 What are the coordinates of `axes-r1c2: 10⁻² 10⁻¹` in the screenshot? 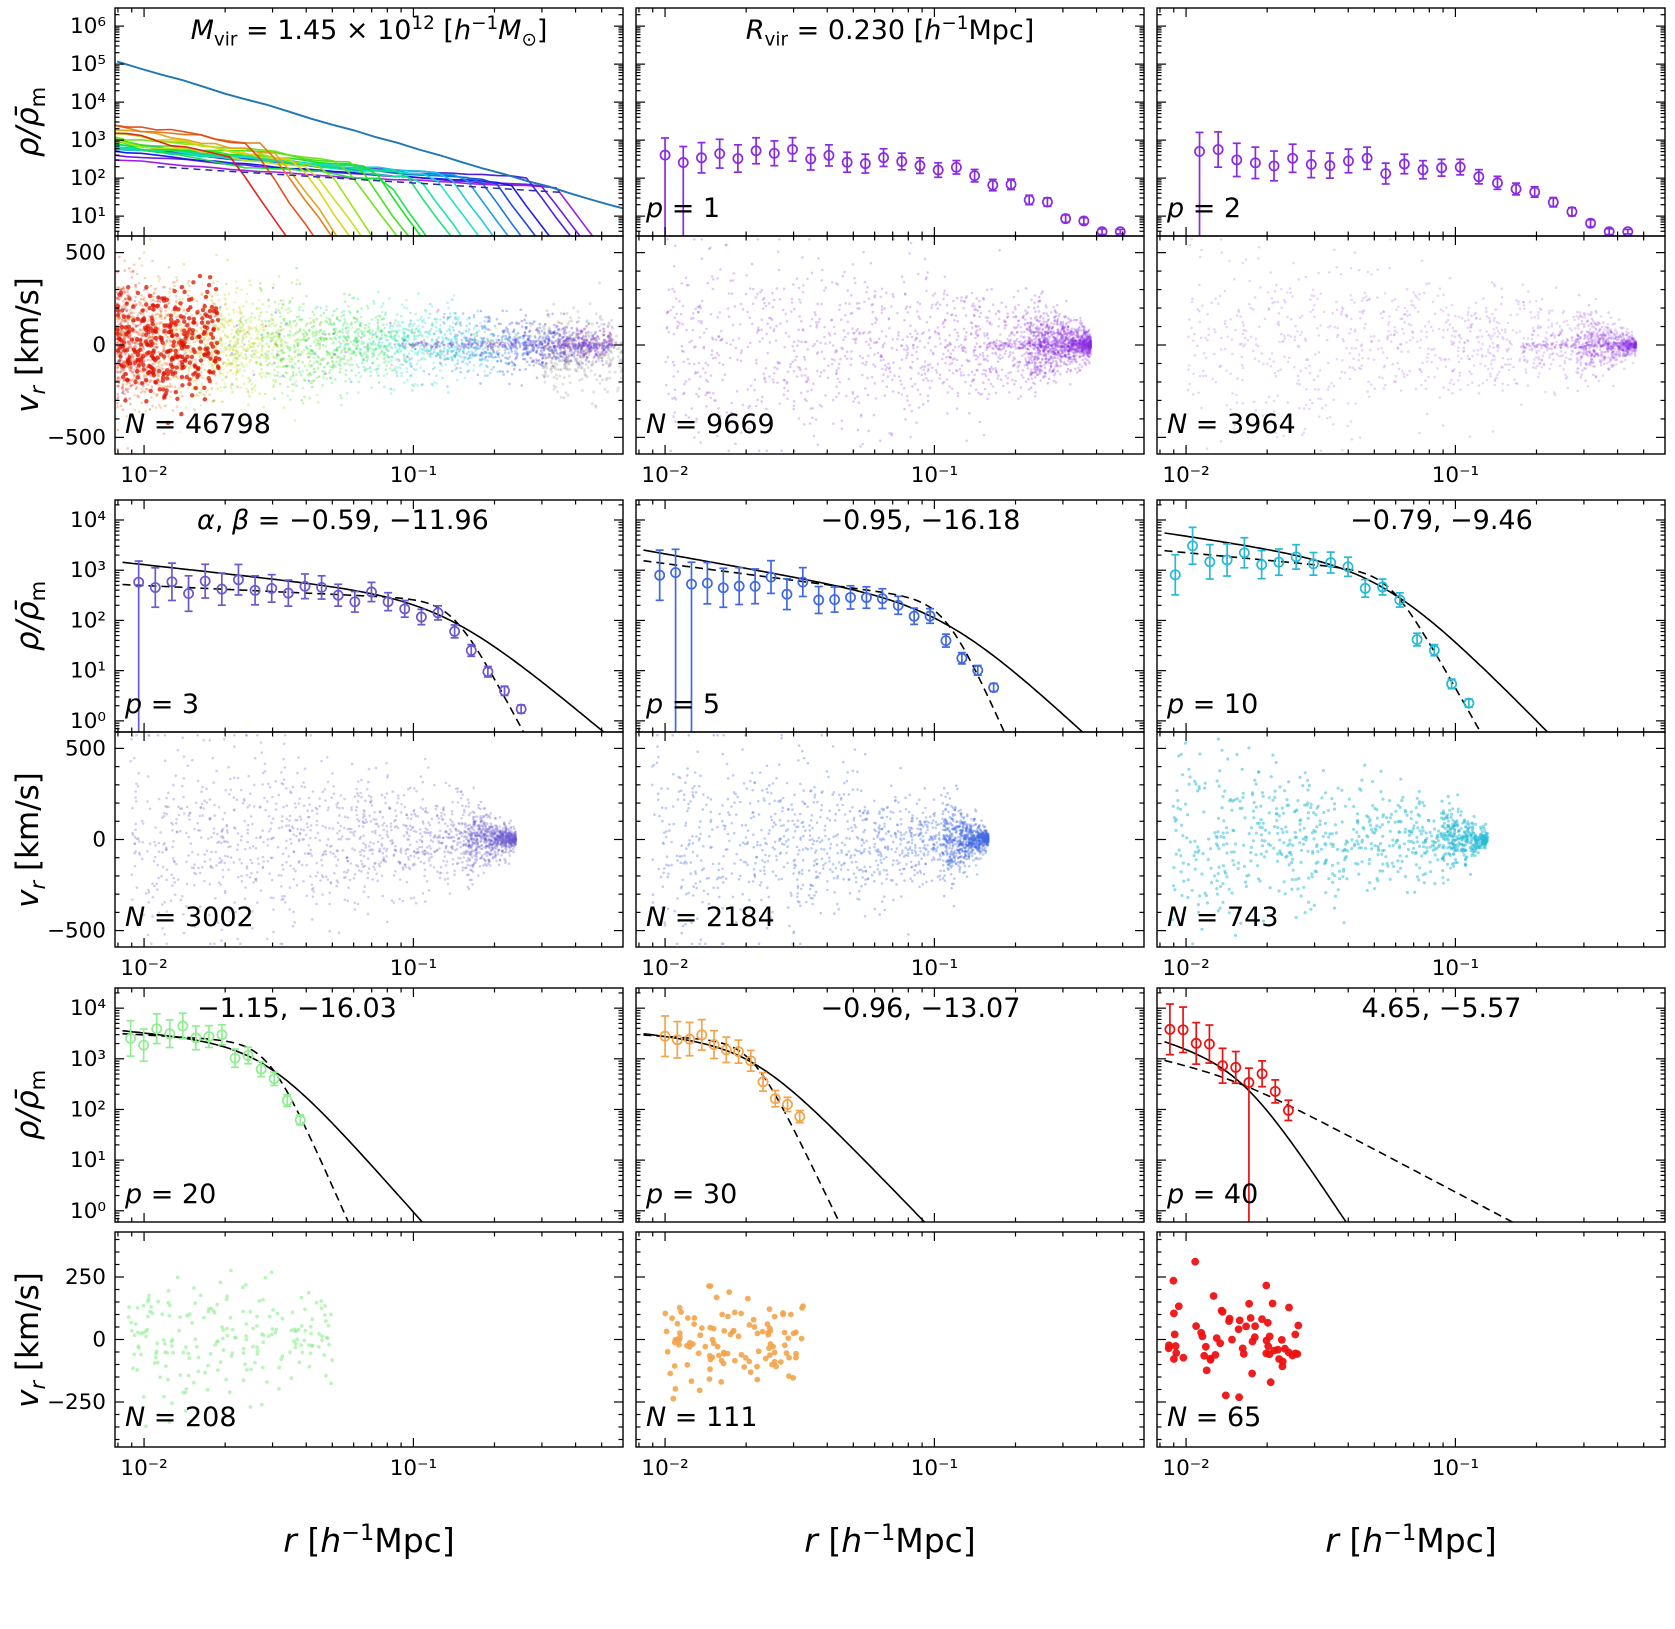 It's located at (1411, 740).